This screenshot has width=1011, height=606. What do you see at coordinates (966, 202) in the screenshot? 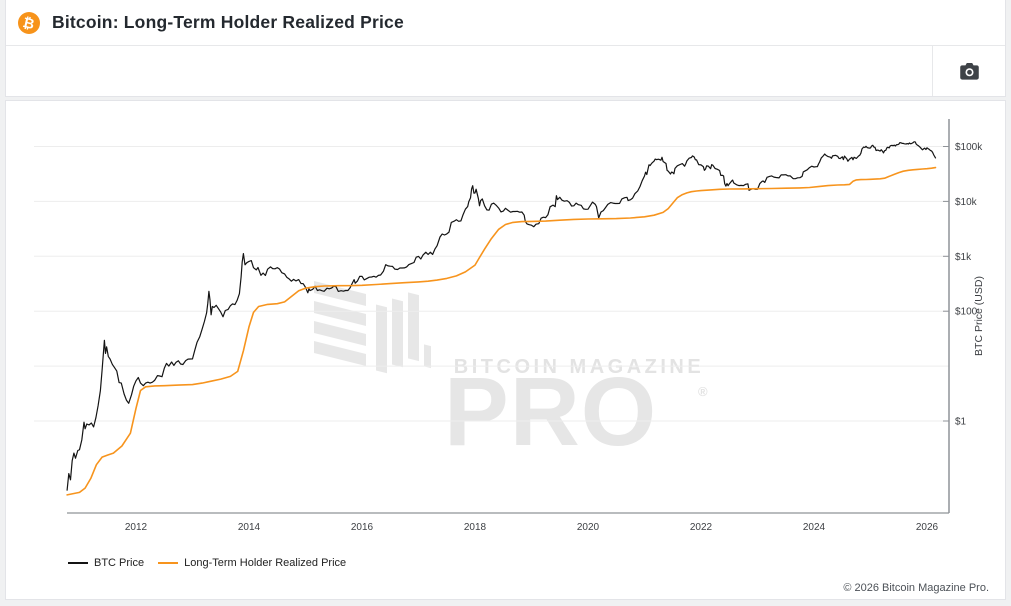
I see `svg-text: $10k` at bounding box center [966, 202].